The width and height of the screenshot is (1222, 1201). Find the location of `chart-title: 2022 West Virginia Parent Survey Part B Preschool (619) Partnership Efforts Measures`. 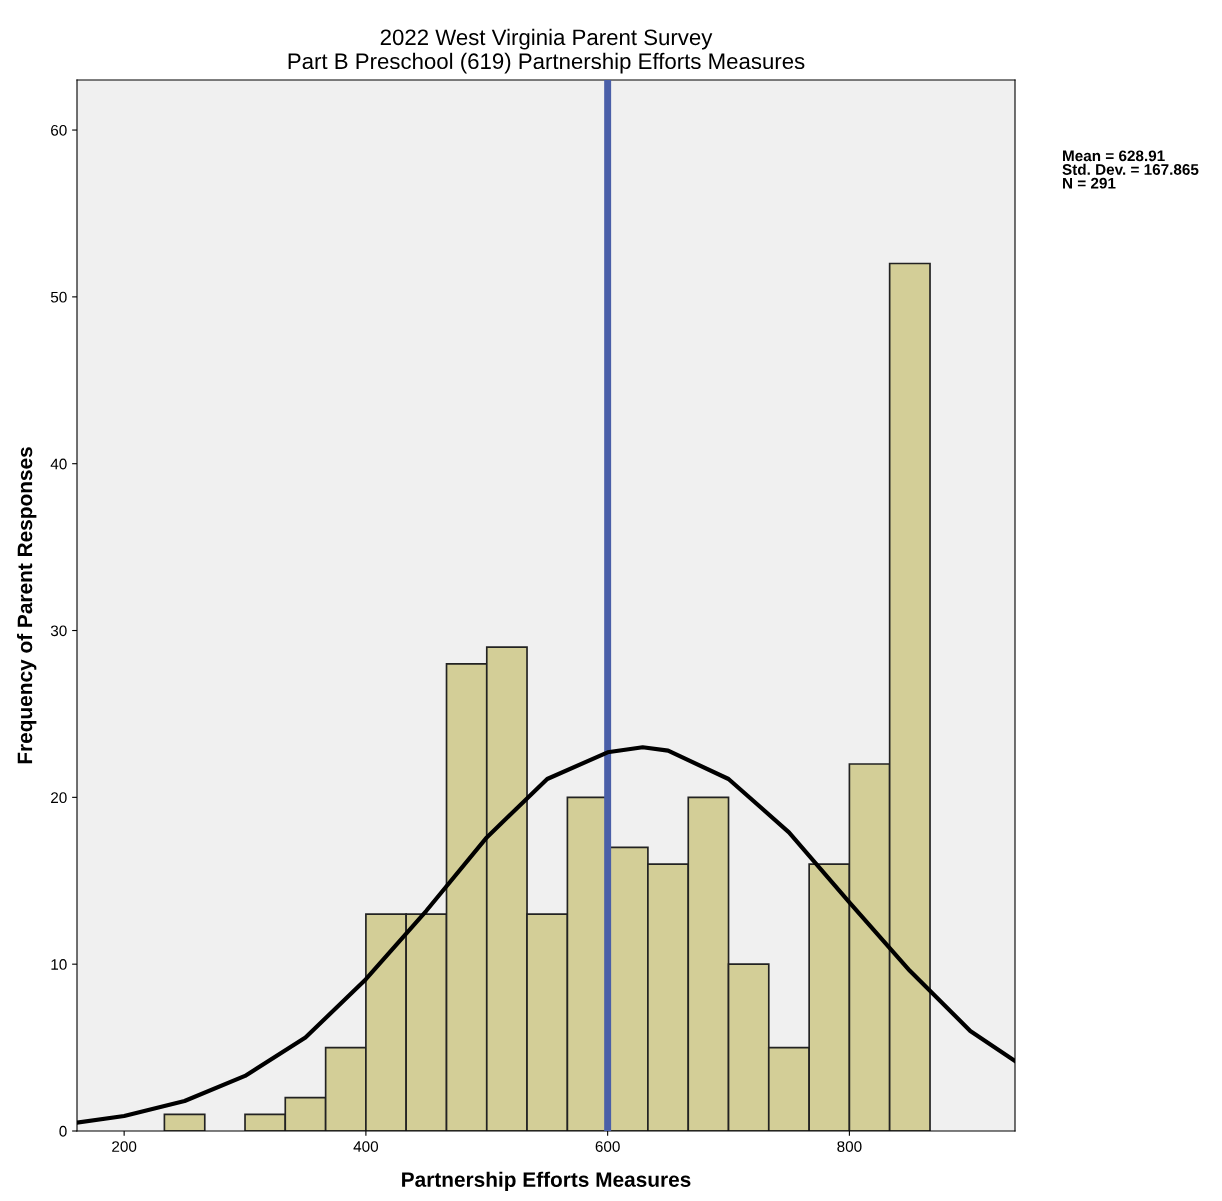

chart-title: 2022 West Virginia Parent Survey Part B Preschool (619) Partnership Efforts Measures is located at coordinates (546, 51).